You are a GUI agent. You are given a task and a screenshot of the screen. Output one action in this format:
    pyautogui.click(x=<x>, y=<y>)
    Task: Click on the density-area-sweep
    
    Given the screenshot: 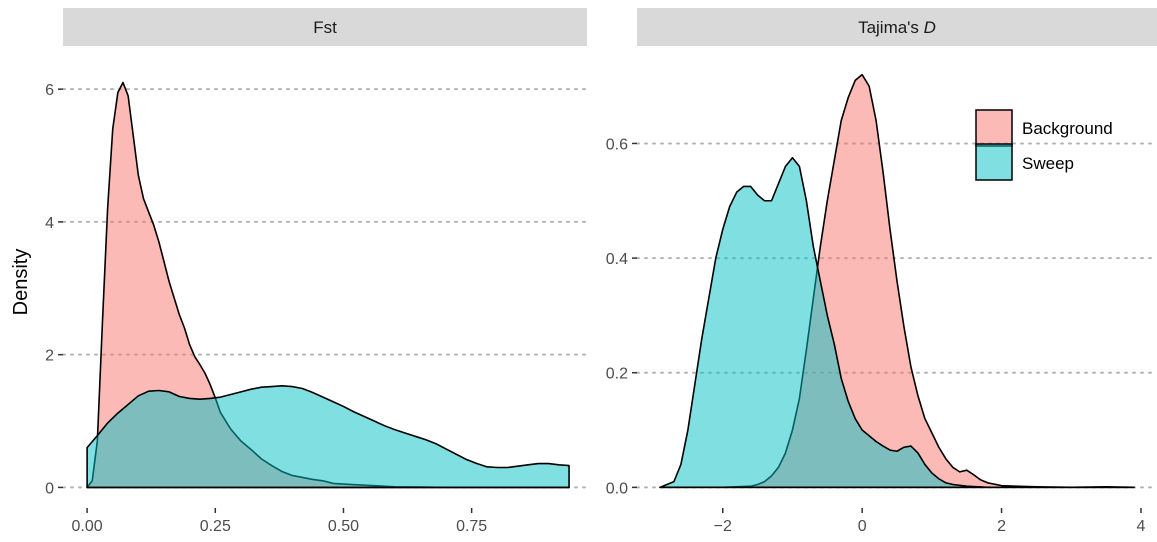 What is the action you would take?
    pyautogui.click(x=328, y=437)
    